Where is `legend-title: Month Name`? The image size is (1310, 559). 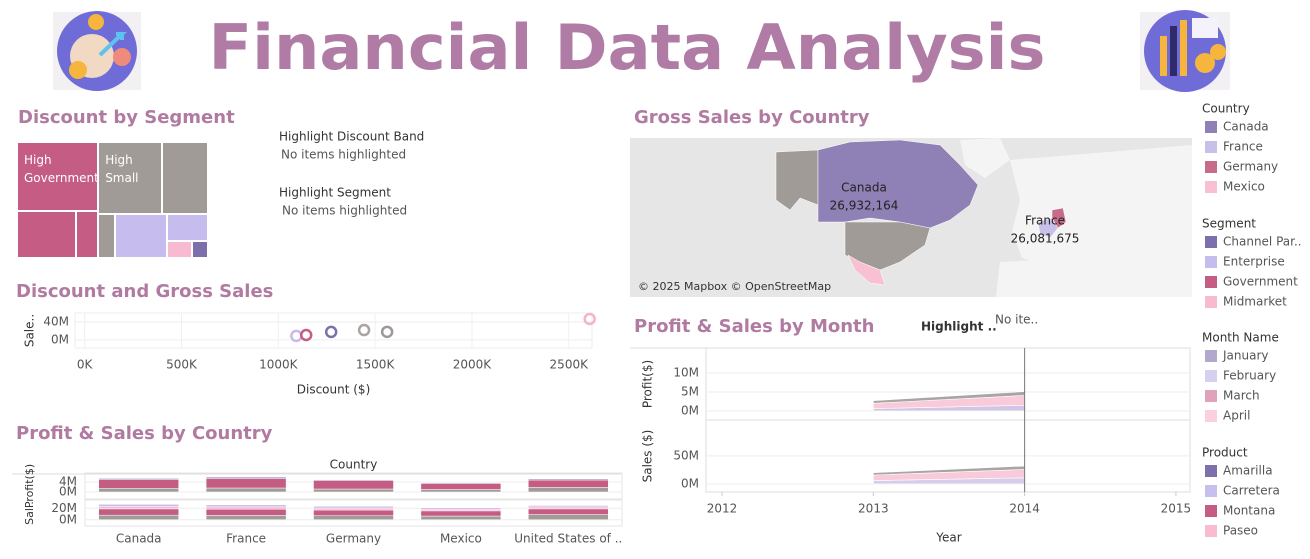
legend-title: Month Name is located at coordinates (1240, 338).